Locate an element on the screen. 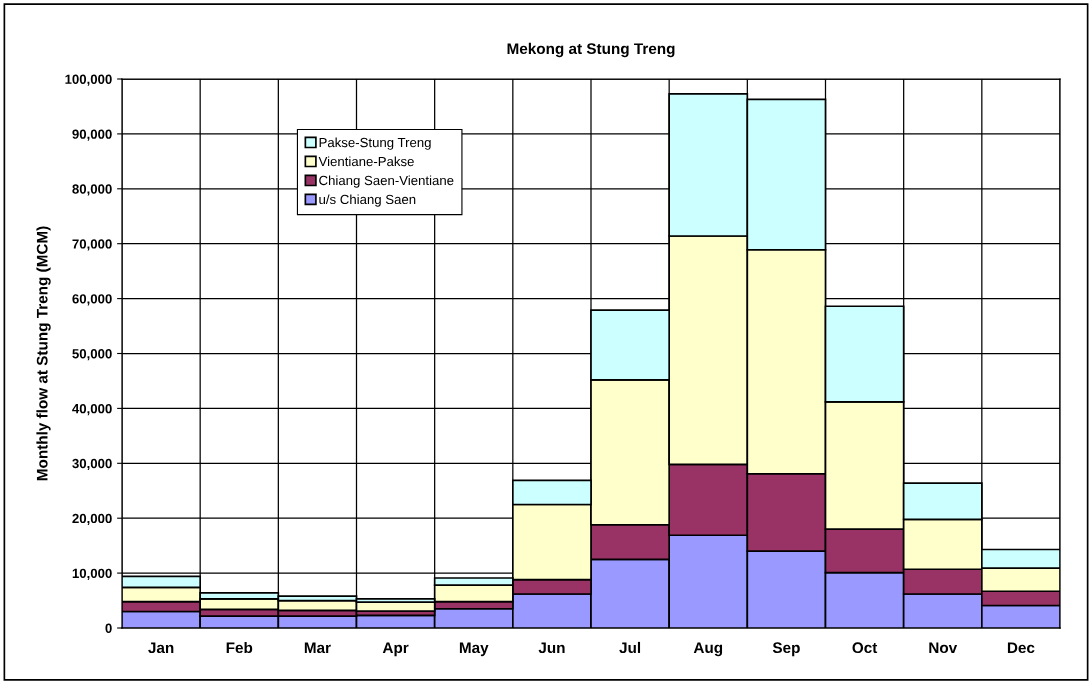 This screenshot has height=684, width=1092. legend-label: Pakse-Stung Treng is located at coordinates (375, 143).